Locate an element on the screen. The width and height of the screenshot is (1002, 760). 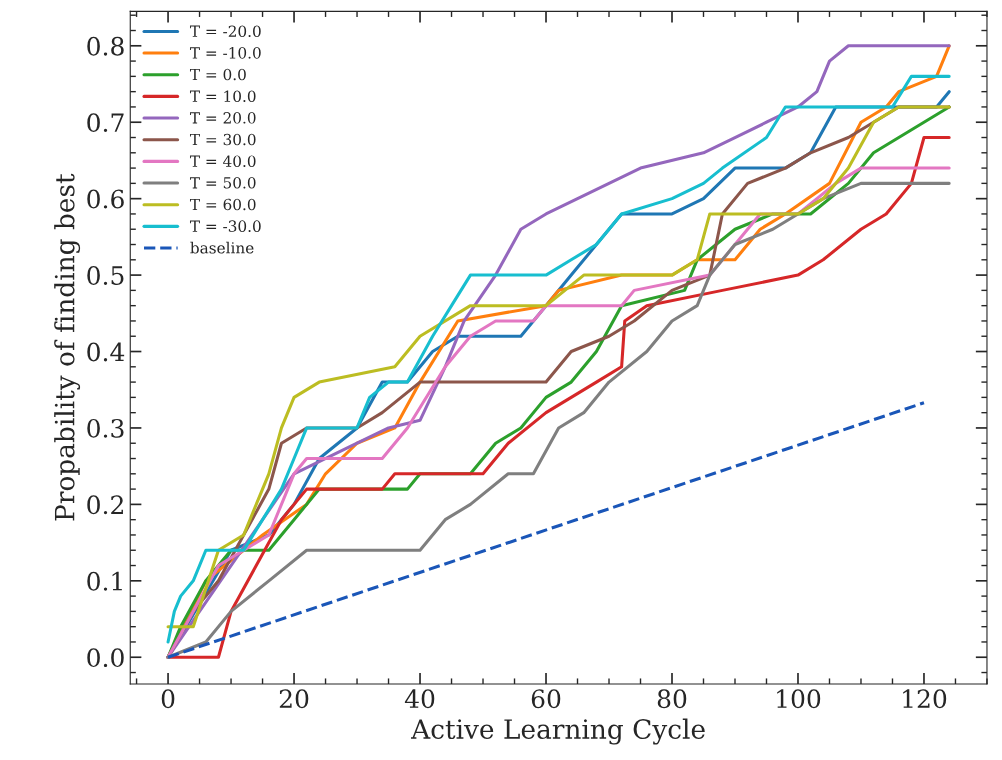
legend-label: T = -30.0 is located at coordinates (225, 226).